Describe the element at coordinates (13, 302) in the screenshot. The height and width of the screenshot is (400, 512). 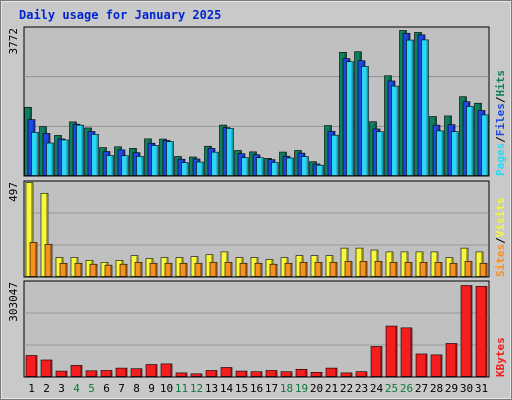
I see `kbytes-max-label: 303047` at that location.